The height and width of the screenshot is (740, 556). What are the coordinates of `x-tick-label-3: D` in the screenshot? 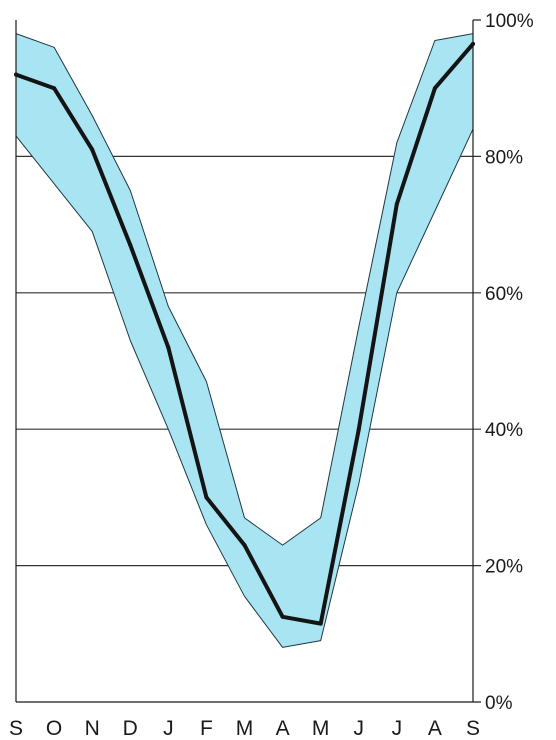 It's located at (130, 728).